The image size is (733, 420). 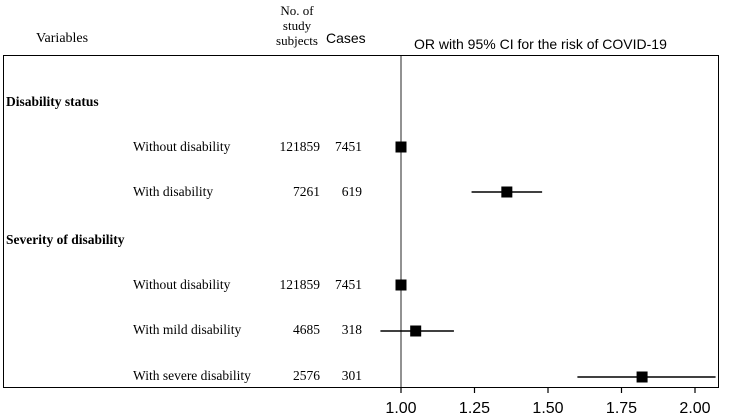 I want to click on x-tick-label: 2.00, so click(x=694, y=408).